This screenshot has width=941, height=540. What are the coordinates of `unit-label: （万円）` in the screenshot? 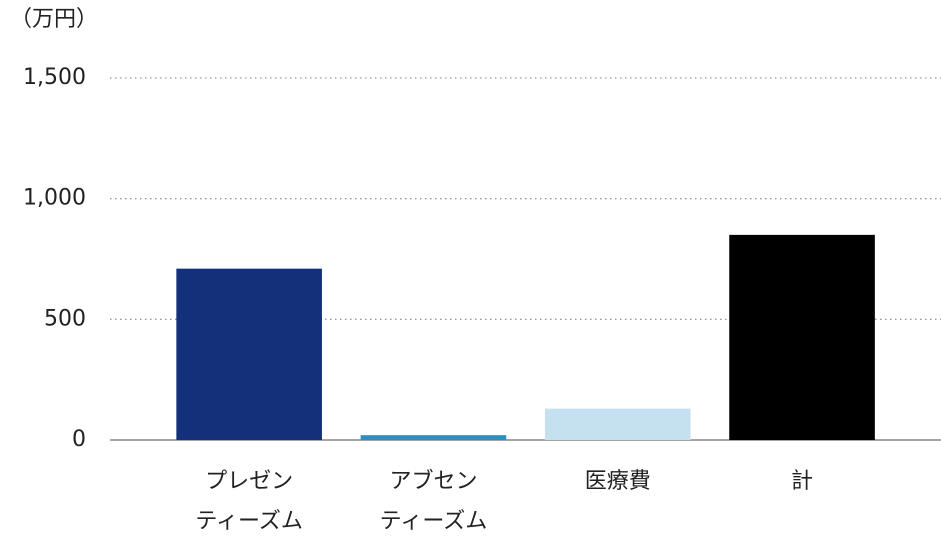 It's located at (54, 19).